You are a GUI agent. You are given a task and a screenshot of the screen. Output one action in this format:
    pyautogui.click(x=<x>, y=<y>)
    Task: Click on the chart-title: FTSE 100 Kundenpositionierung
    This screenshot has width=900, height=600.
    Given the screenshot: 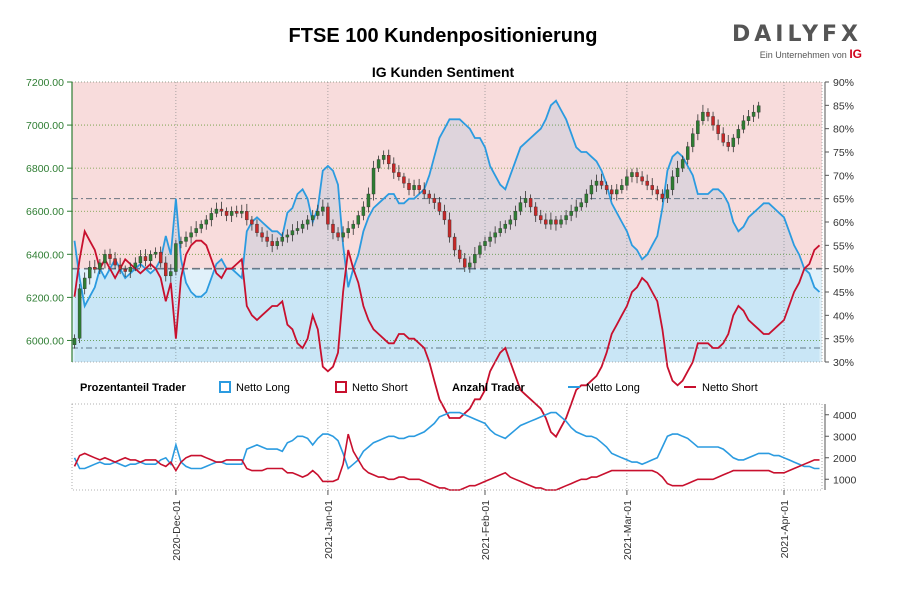 What is the action you would take?
    pyautogui.click(x=443, y=36)
    